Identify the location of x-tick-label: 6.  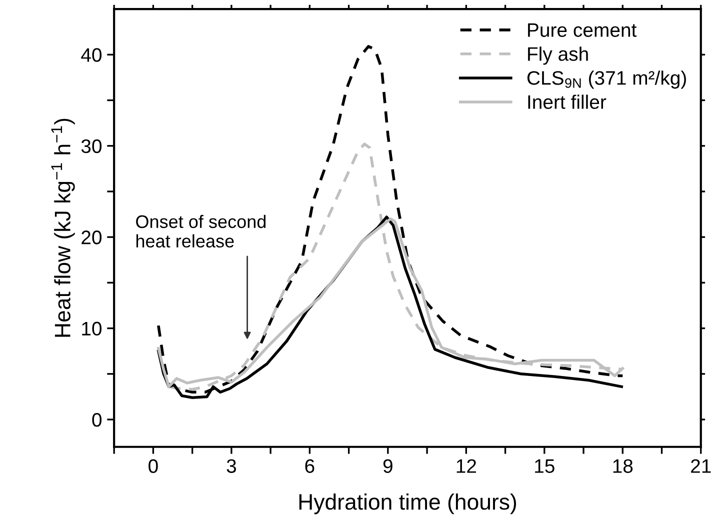
(309, 466).